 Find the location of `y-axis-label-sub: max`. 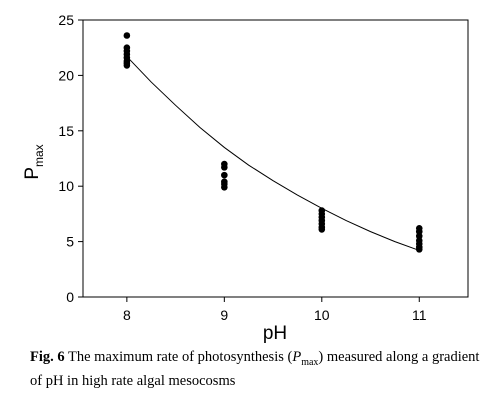

y-axis-label-sub: max is located at coordinates (39, 155).